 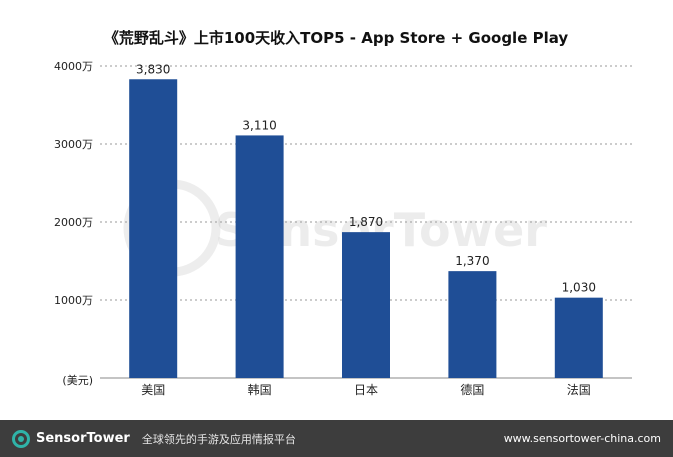 What do you see at coordinates (259, 125) in the screenshot?
I see `bar-value-label-1: 3,110` at bounding box center [259, 125].